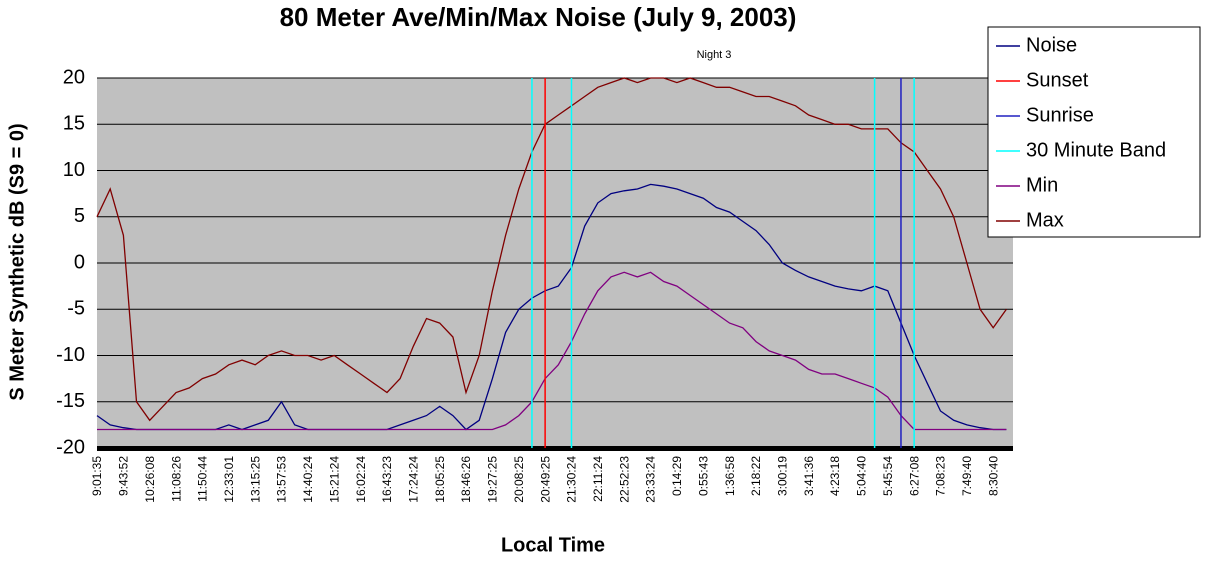  What do you see at coordinates (308, 479) in the screenshot?
I see `x-tick-label: 14:40:24` at bounding box center [308, 479].